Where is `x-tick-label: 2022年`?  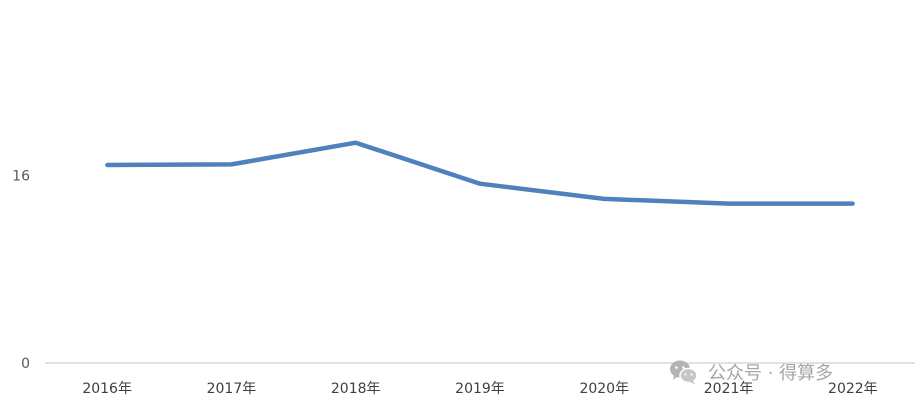
x-tick-label: 2022年 is located at coordinates (853, 389).